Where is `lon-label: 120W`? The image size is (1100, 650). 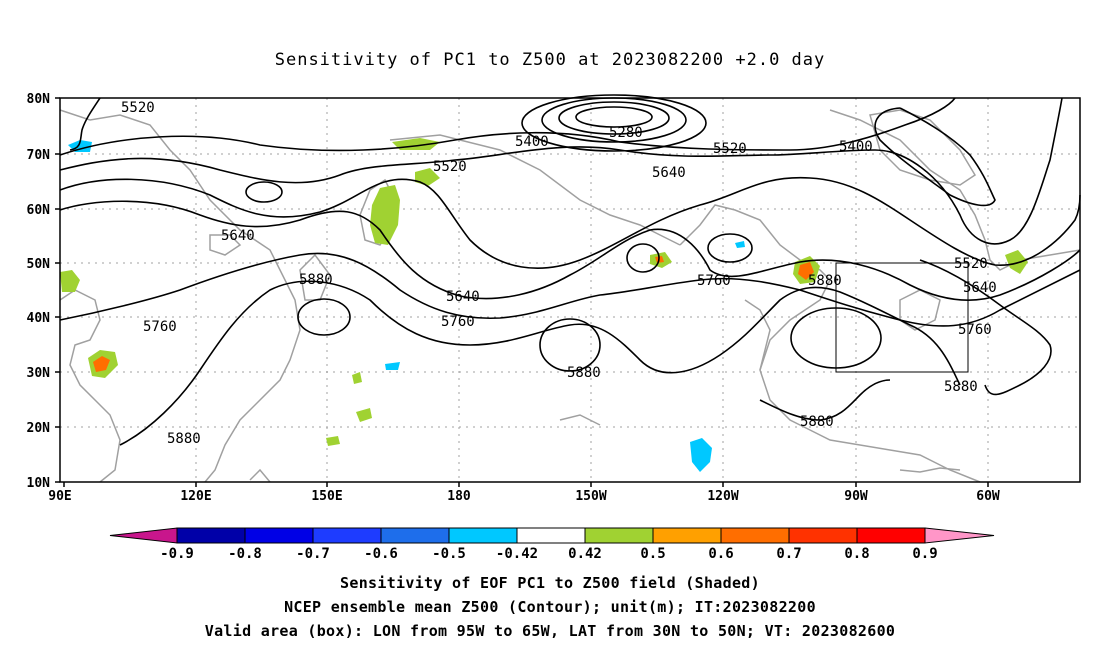
lon-label: 120W is located at coordinates (722, 496).